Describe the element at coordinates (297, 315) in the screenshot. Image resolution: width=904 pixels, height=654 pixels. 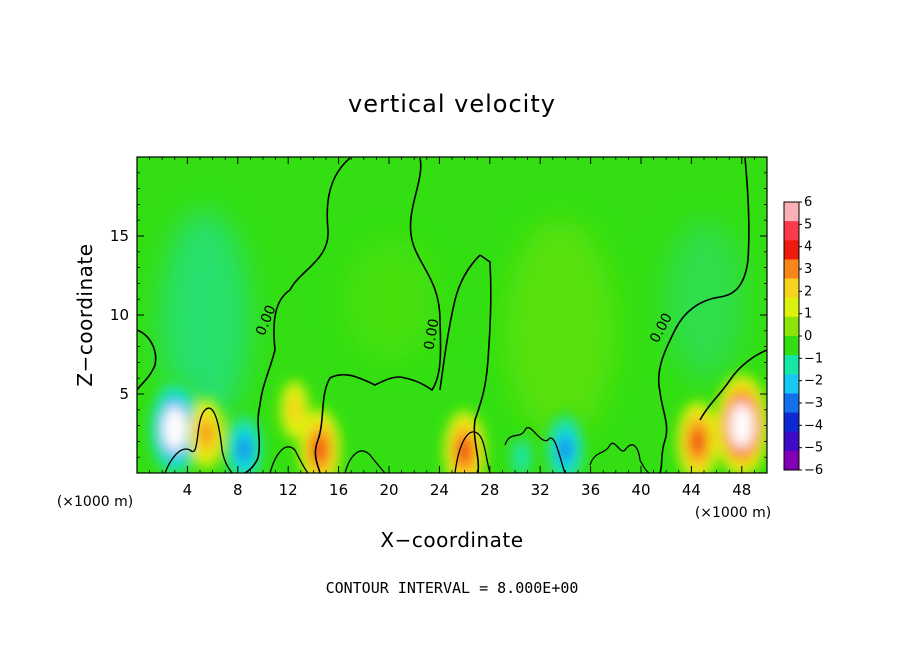
I see `contour-line-left` at that location.